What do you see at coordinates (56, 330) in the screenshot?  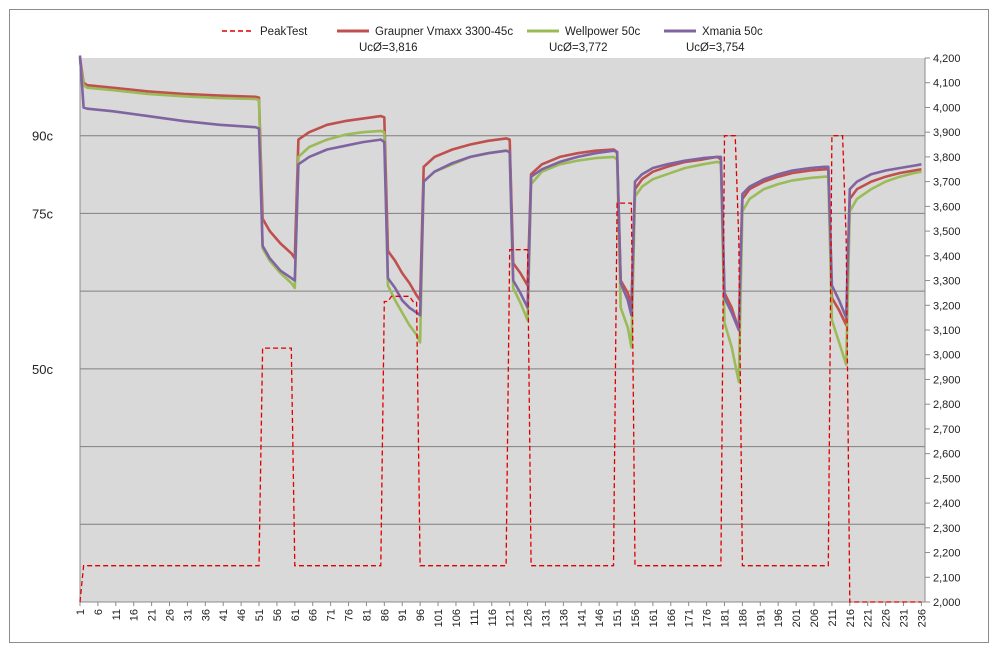 I see `left-axis: 50c 75c 90c` at bounding box center [56, 330].